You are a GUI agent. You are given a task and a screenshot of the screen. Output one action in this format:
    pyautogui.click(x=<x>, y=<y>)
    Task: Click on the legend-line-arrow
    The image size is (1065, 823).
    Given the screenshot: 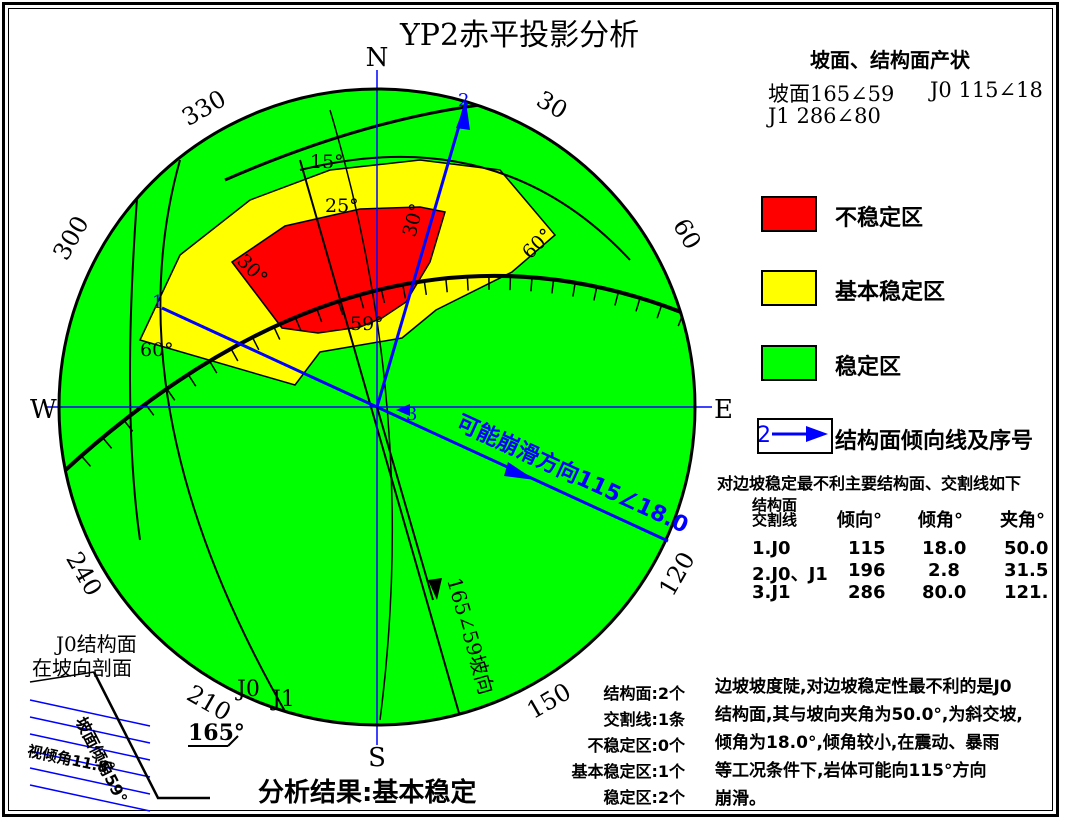 What is the action you would take?
    pyautogui.click(x=817, y=434)
    